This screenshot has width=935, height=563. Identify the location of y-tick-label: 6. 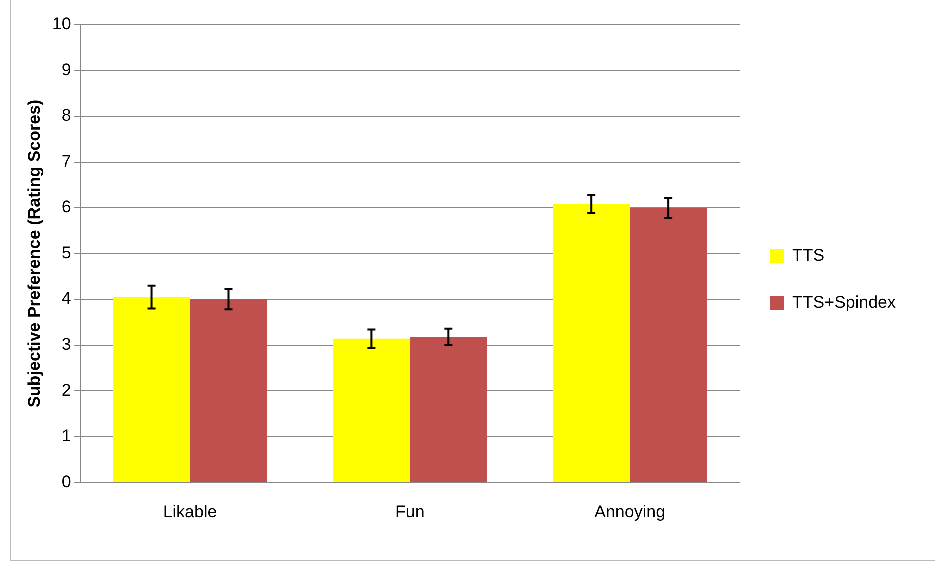
(67, 207).